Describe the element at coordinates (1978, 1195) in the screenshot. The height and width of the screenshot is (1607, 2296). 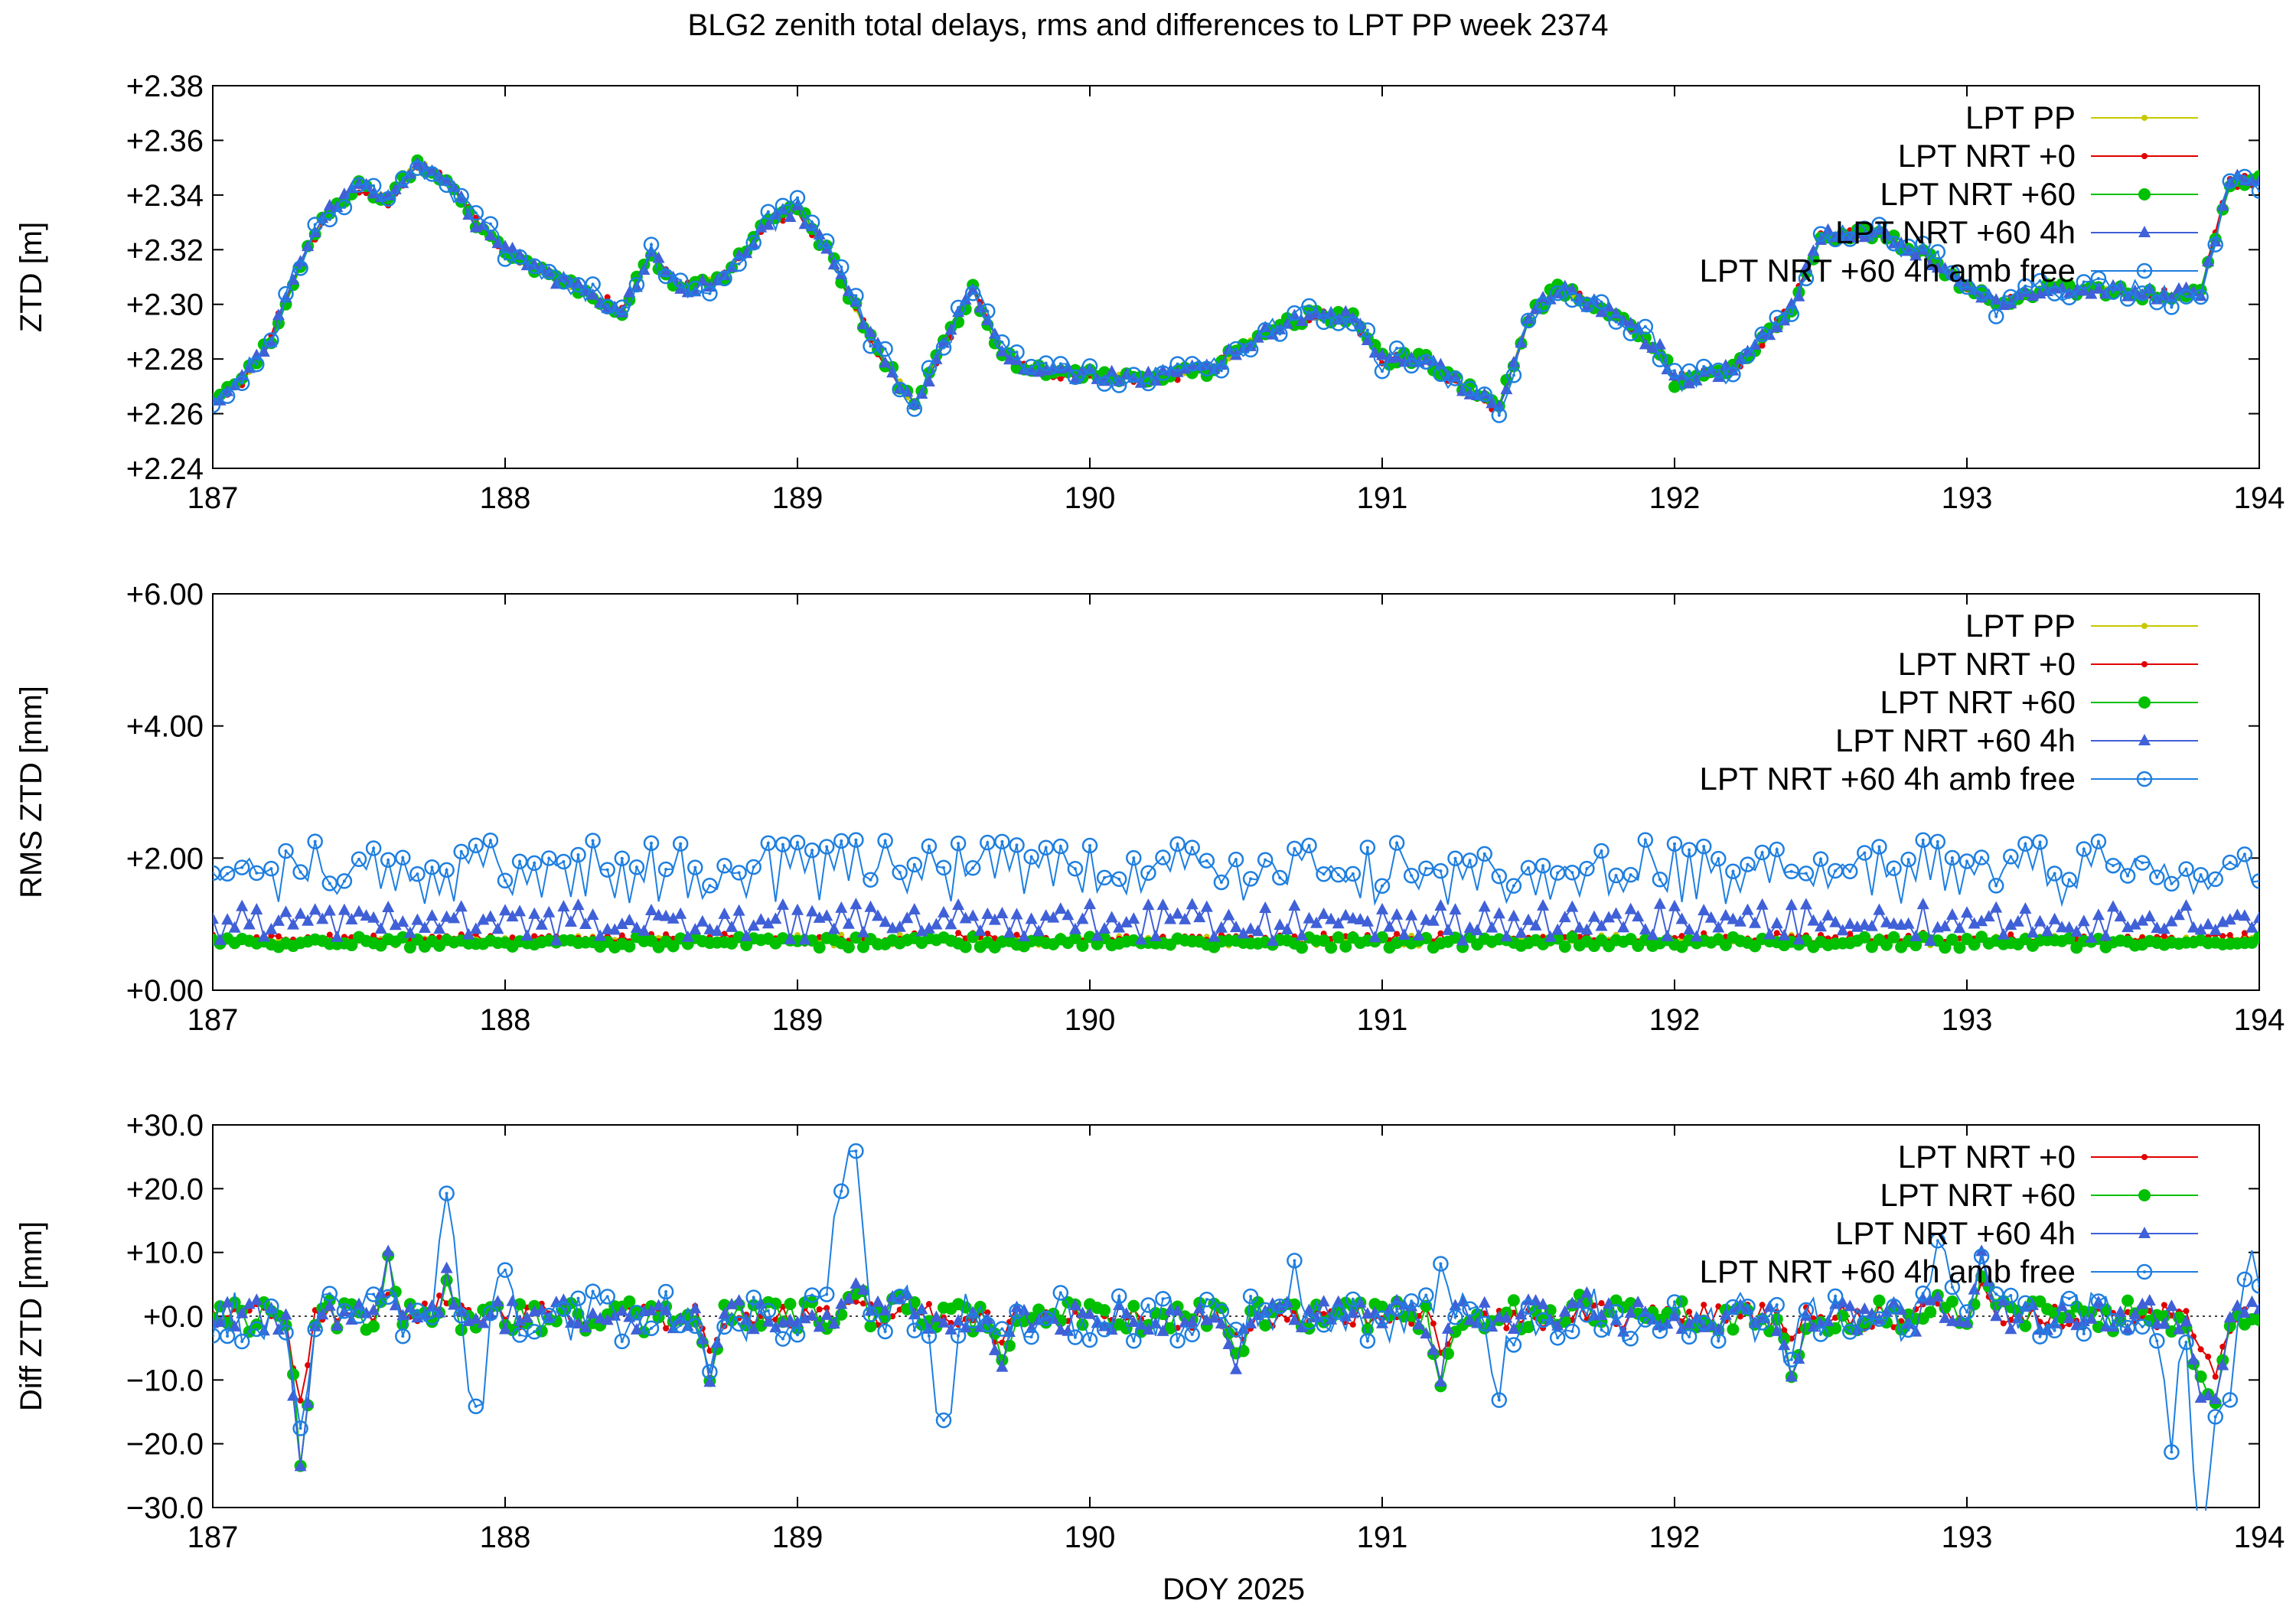
I see `diff-legend-label: LPT NRT +60` at that location.